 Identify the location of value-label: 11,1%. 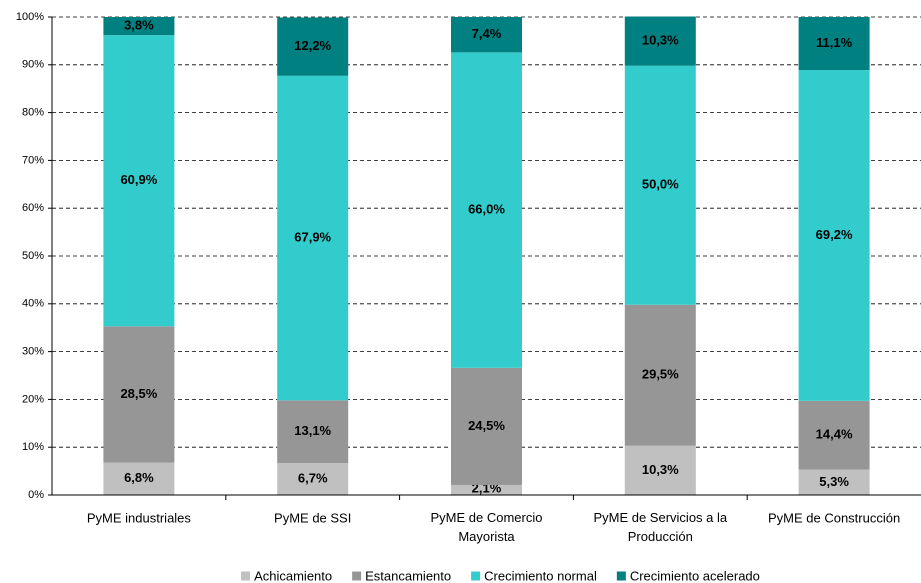
(834, 42).